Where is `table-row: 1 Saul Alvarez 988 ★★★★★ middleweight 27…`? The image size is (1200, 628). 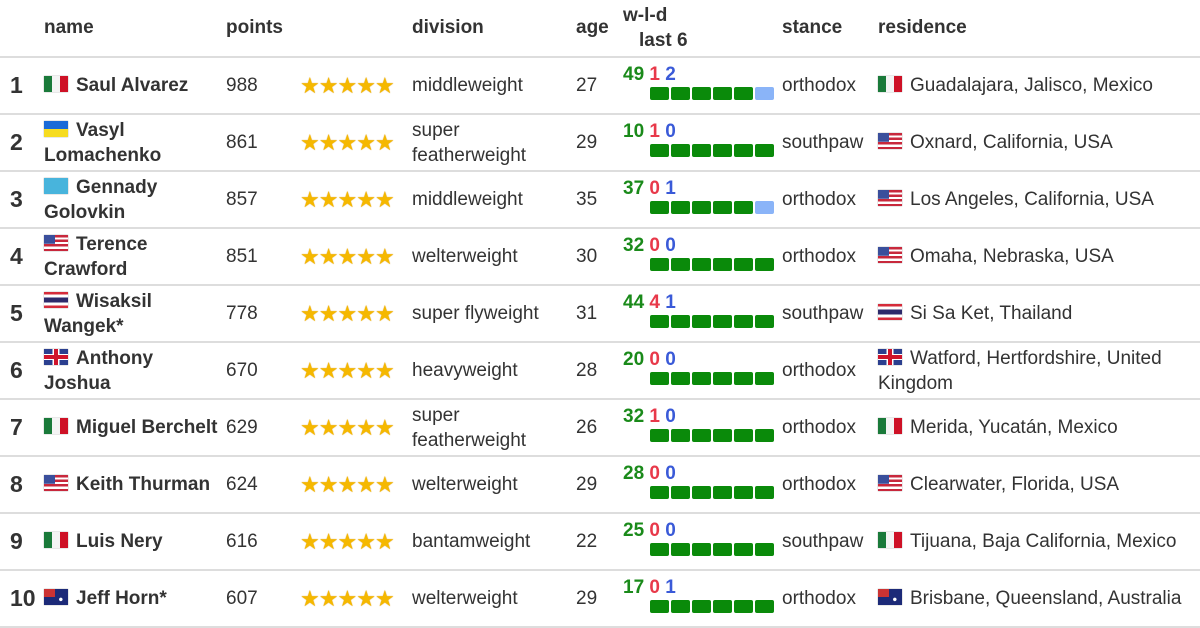
table-row: 1 Saul Alvarez 988 ★★★★★ middleweight 27… is located at coordinates (600, 86).